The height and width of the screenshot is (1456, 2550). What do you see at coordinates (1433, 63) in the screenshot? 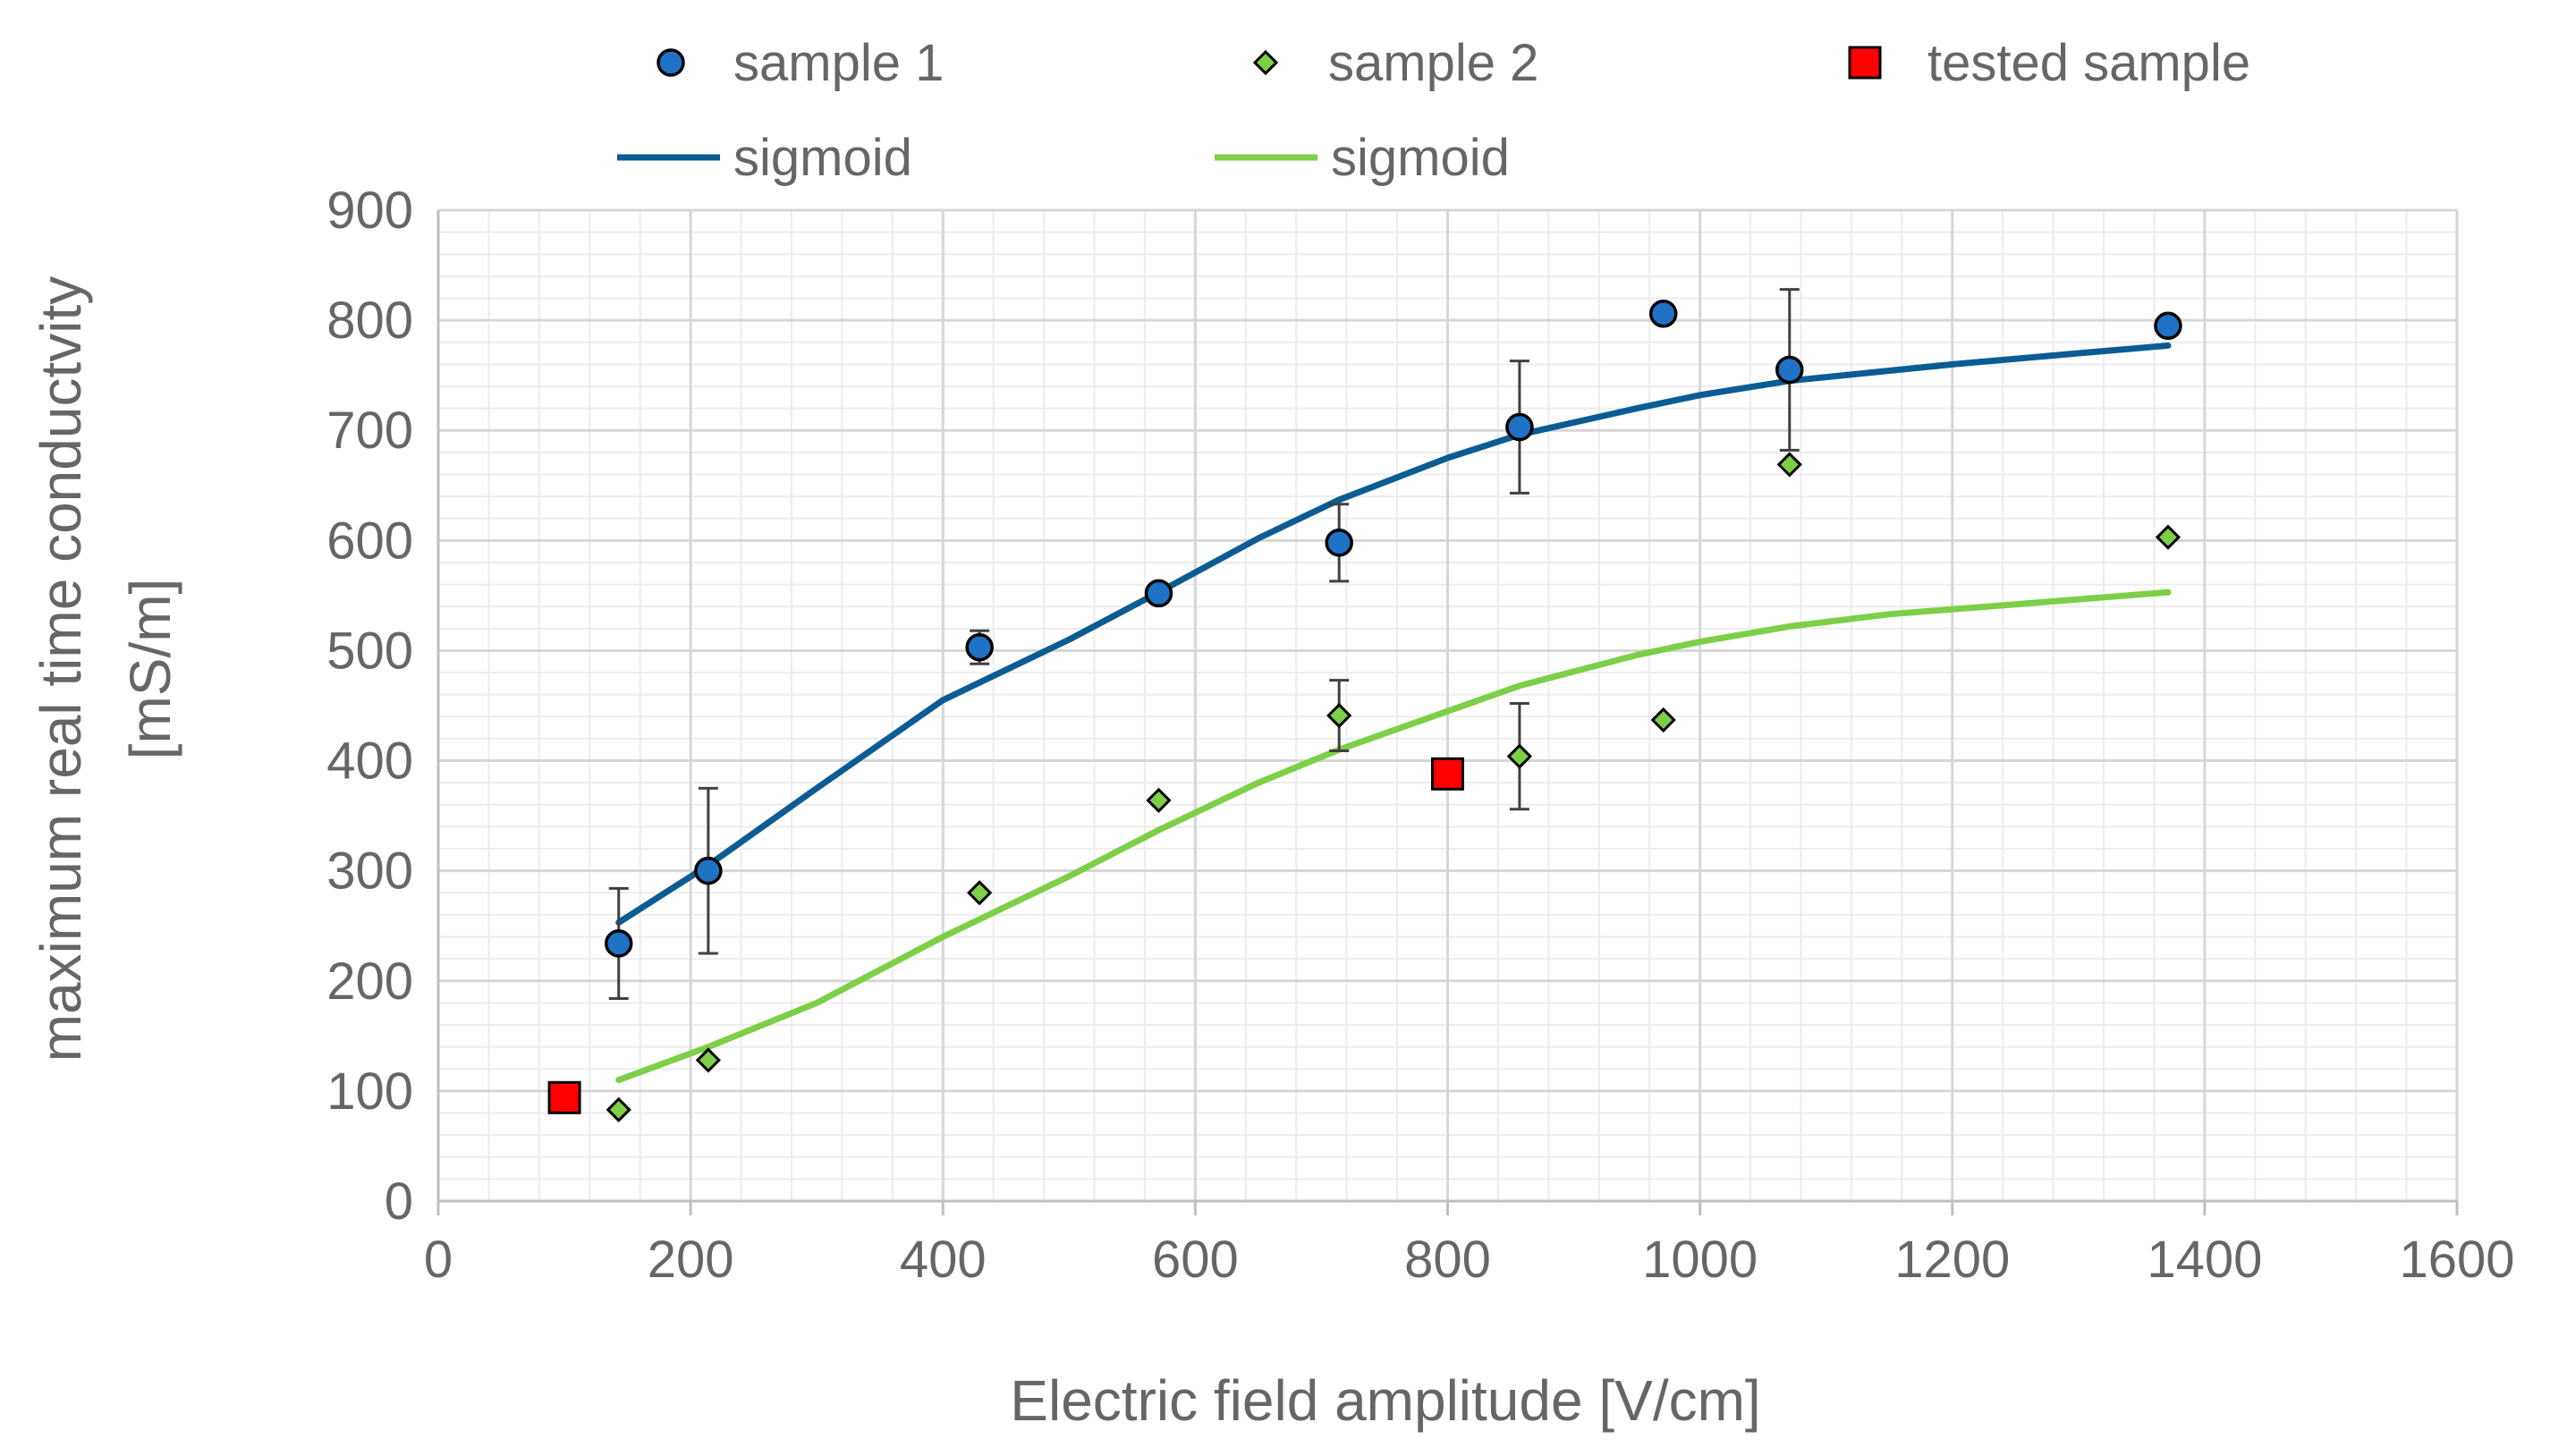
I see `legend-label: sample 2` at bounding box center [1433, 63].